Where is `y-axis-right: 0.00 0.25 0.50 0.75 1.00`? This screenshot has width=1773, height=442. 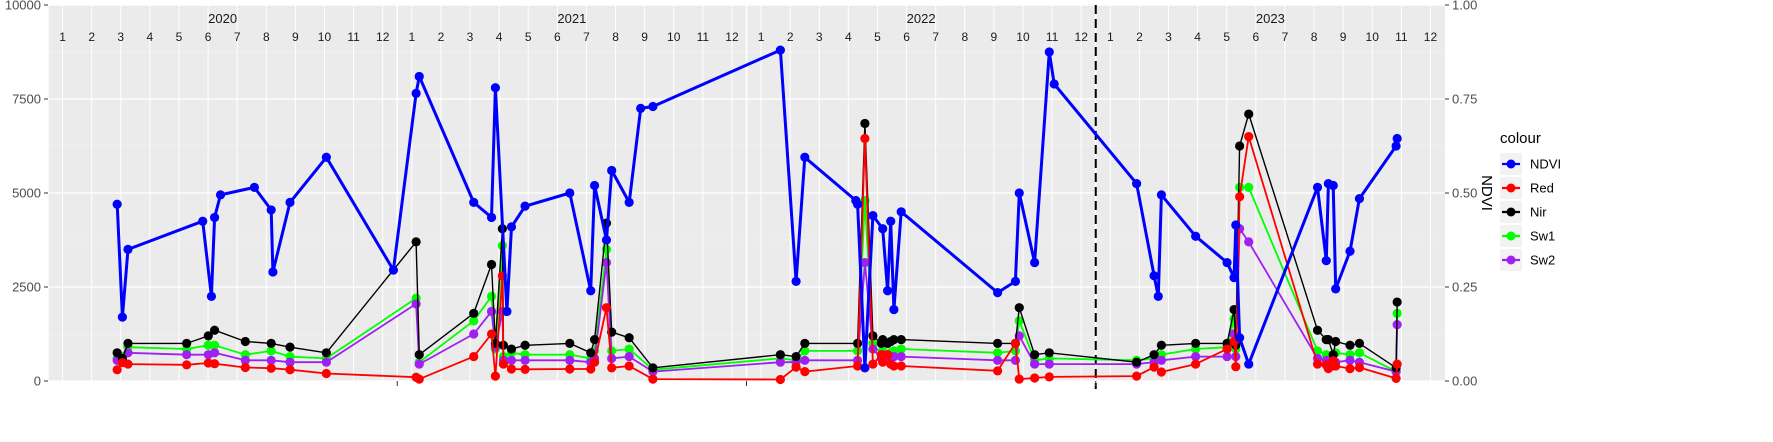 y-axis-right: 0.00 0.25 0.50 0.75 1.00 is located at coordinates (1461, 194).